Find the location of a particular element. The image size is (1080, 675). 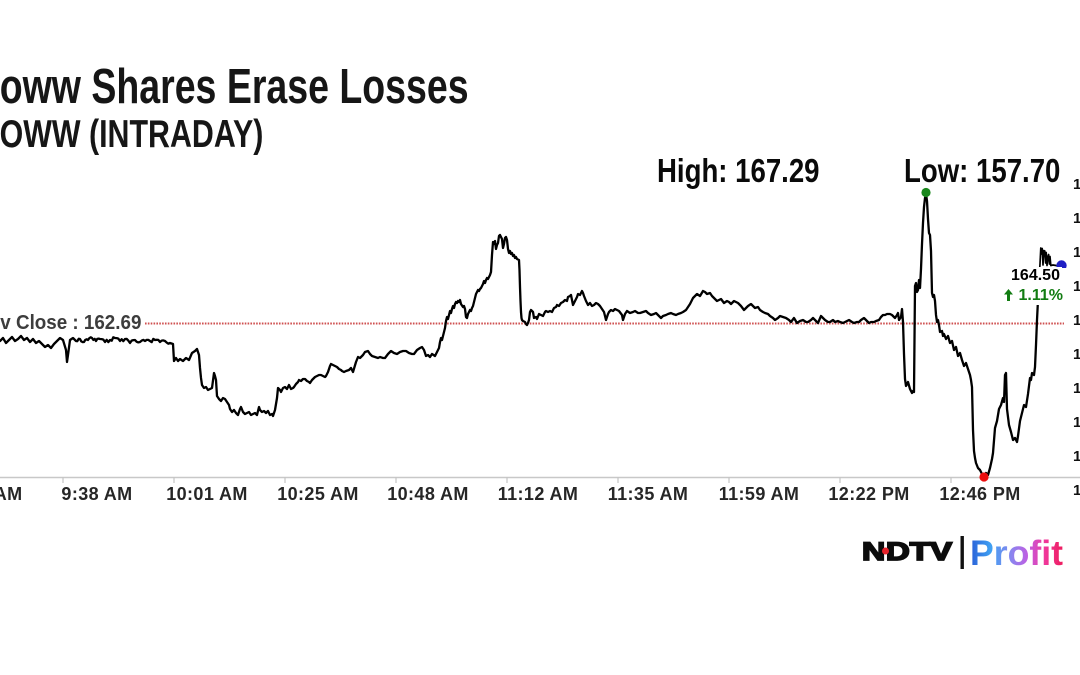

svg-text: NDTV is located at coordinates (907, 552).